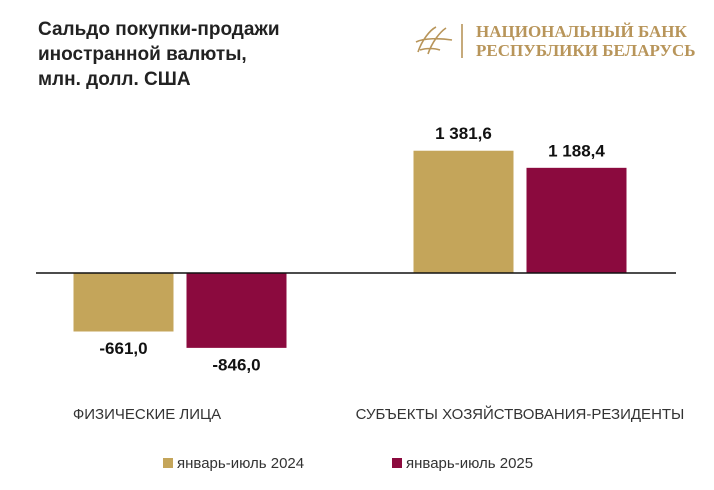 Image resolution: width=714 pixels, height=490 pixels. What do you see at coordinates (159, 29) in the screenshot?
I see `chart-title: Сальдо покупки-продажи` at bounding box center [159, 29].